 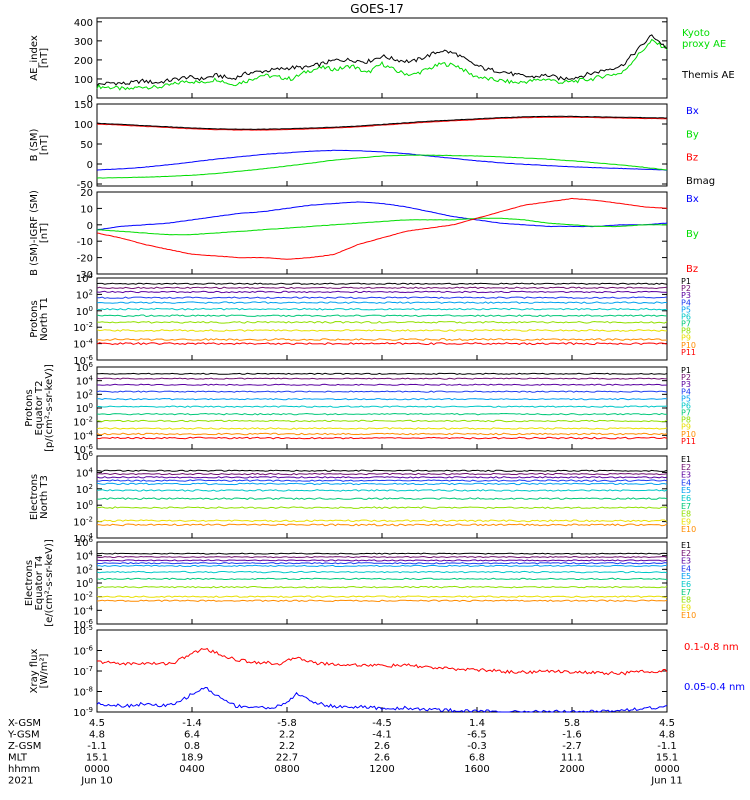 What do you see at coordinates (86, 209) in the screenshot?
I see `y-tick-label: 10` at bounding box center [86, 209].